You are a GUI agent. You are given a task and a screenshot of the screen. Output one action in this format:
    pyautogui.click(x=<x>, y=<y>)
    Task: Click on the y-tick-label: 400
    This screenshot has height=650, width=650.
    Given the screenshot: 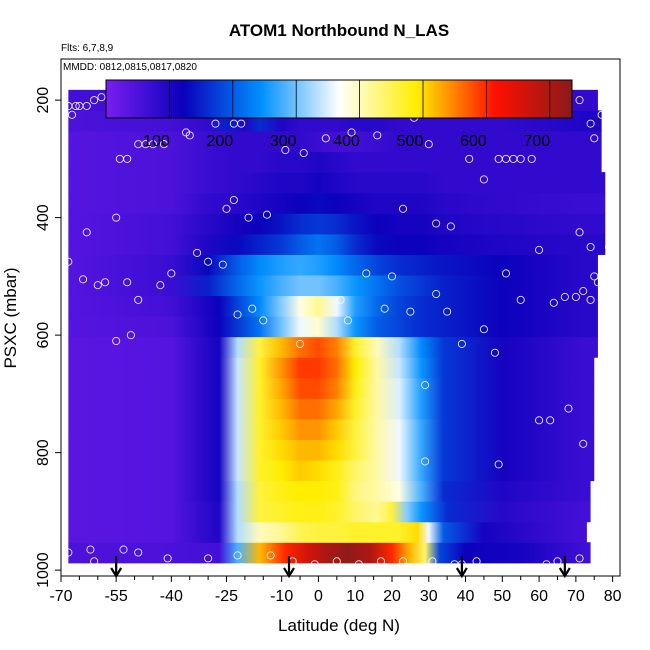 What is the action you would take?
    pyautogui.click(x=43, y=217)
    